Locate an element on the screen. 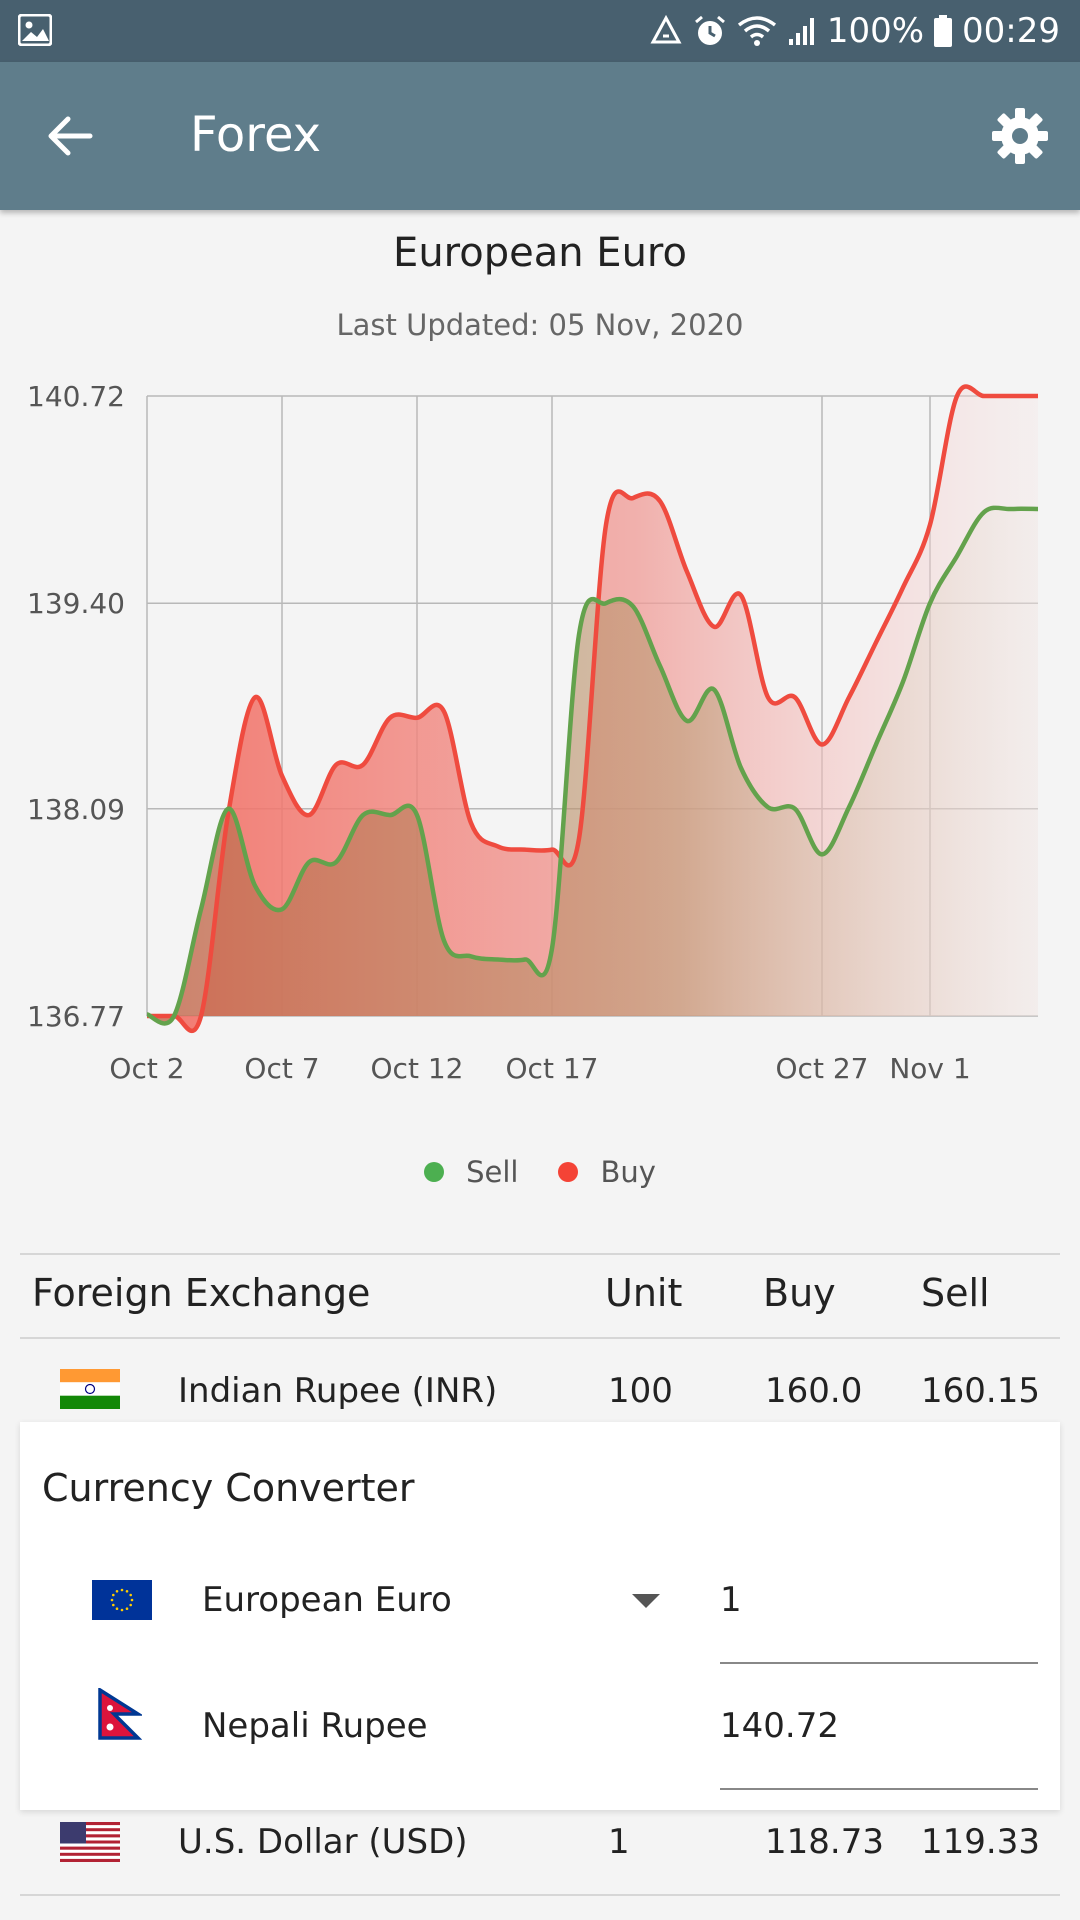 Image resolution: width=1080 pixels, height=1920 pixels. to-currency-label: Nepali Rupee is located at coordinates (315, 1726).